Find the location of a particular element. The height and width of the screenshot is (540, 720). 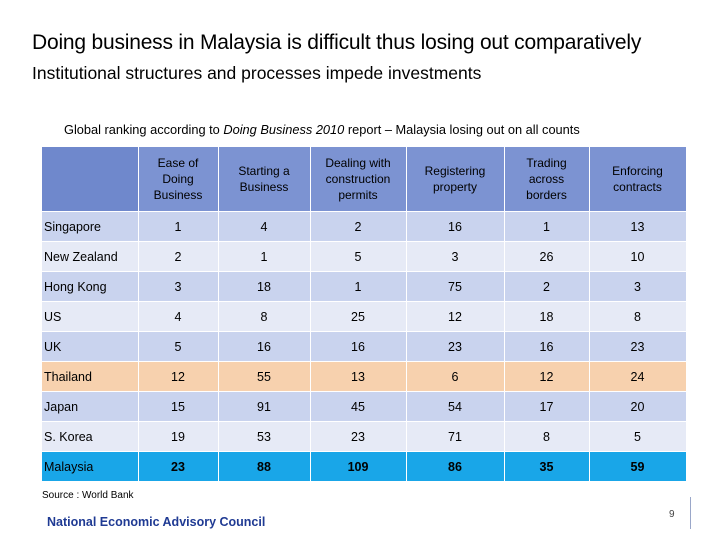

column-header: Enforcing contracts is located at coordinates (638, 179).